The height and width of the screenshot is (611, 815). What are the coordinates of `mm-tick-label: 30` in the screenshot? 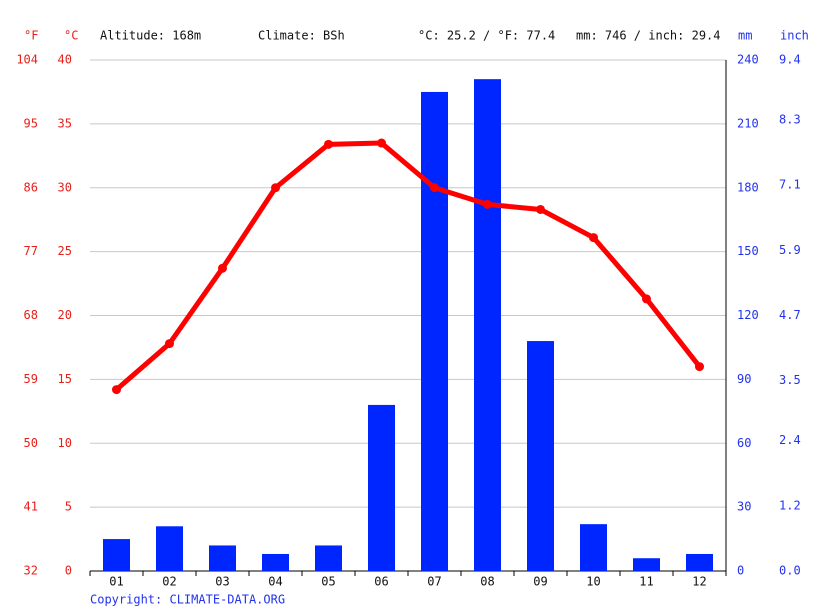 It's located at (744, 507).